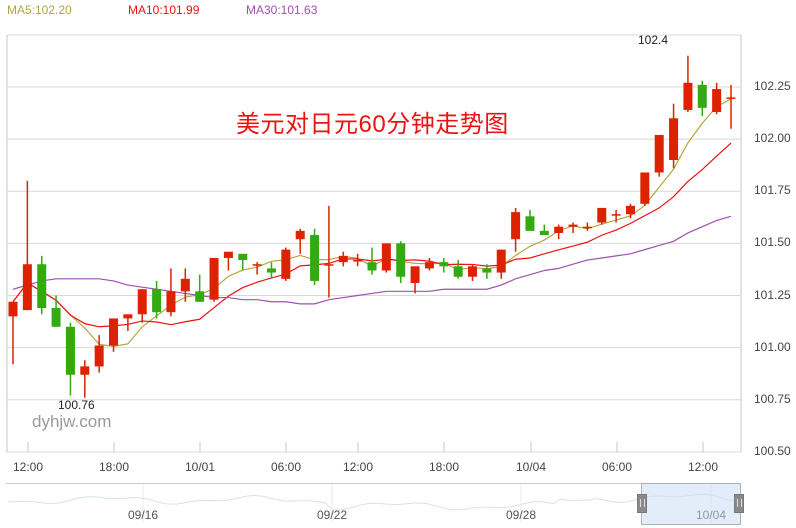 This screenshot has height=528, width=796. I want to click on y-tick-label: 101.50, so click(772, 242).